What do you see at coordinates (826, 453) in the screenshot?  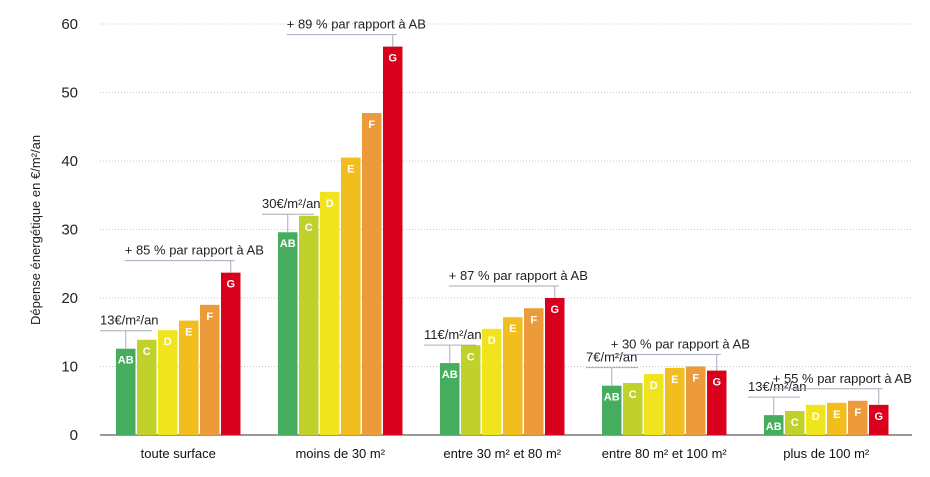 I see `category-label: plus de 100 m²` at bounding box center [826, 453].